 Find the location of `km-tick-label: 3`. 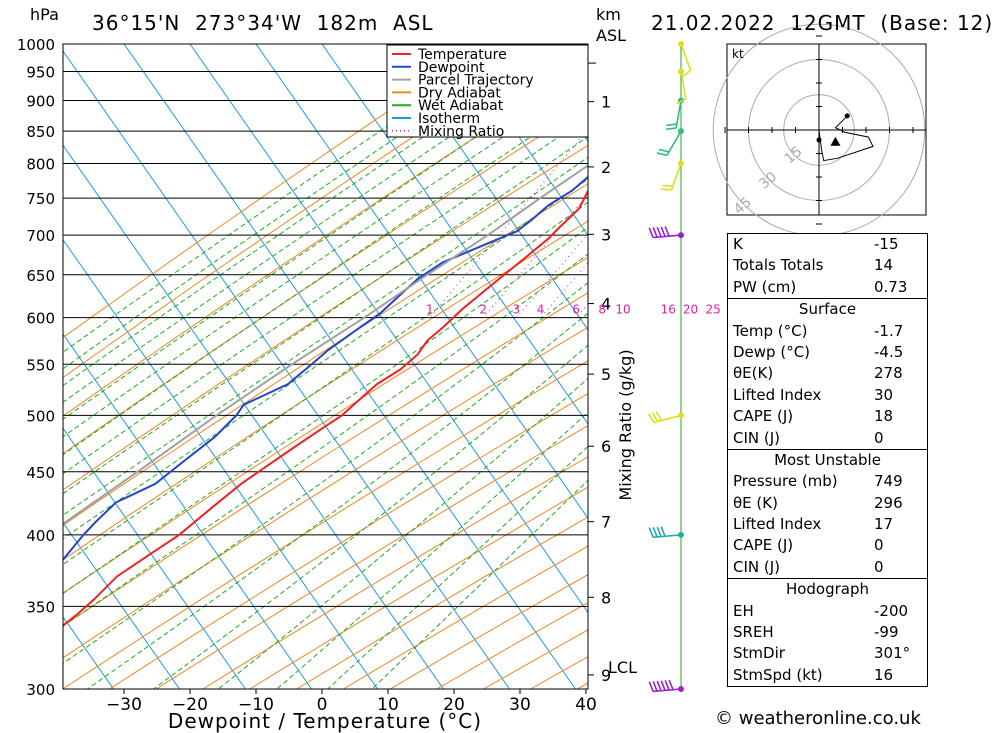

km-tick-label: 3 is located at coordinates (606, 234).